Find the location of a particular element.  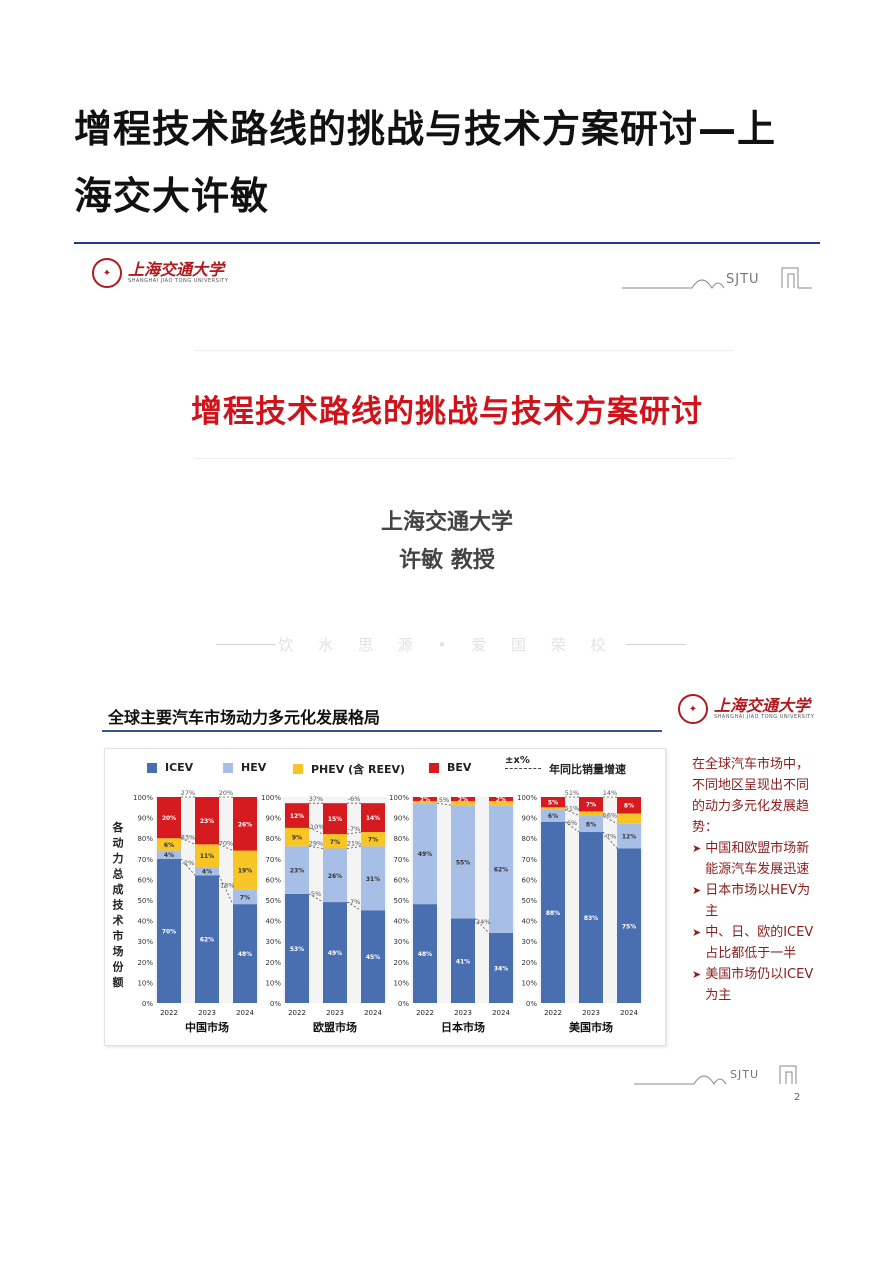

y-axis-label-char: 技 is located at coordinates (119, 905).